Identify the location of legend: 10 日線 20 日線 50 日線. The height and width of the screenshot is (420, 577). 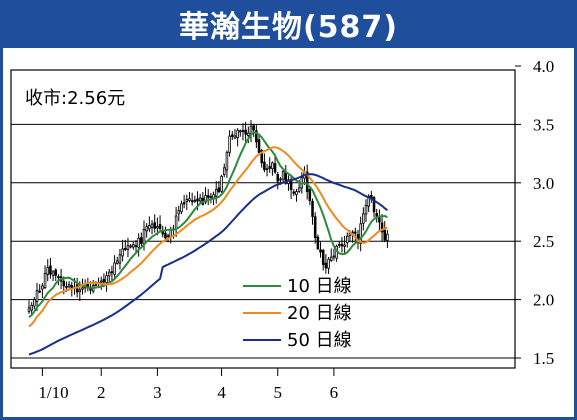
(300, 313).